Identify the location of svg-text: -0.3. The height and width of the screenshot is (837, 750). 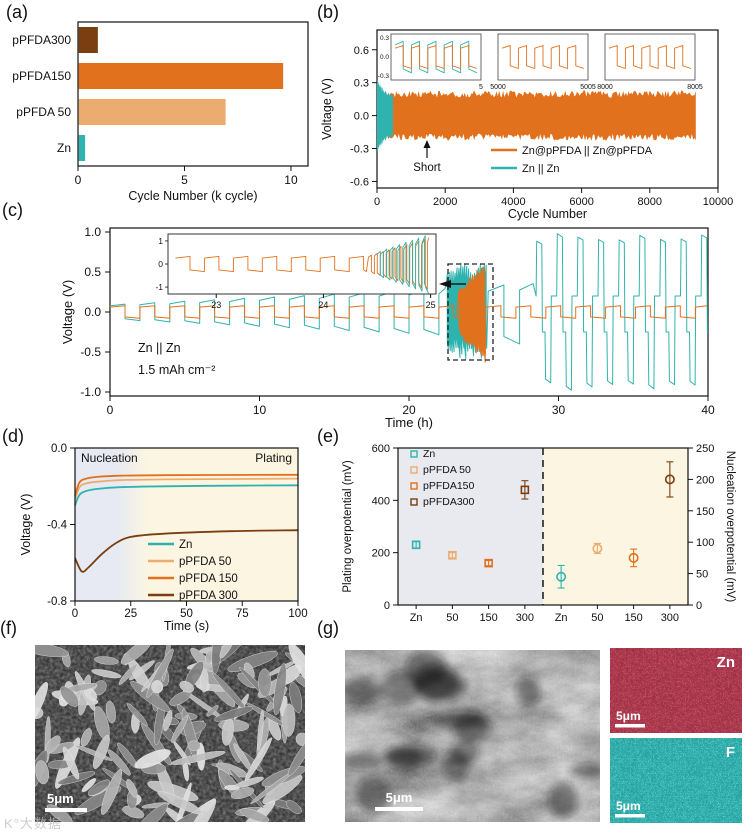
(384, 76).